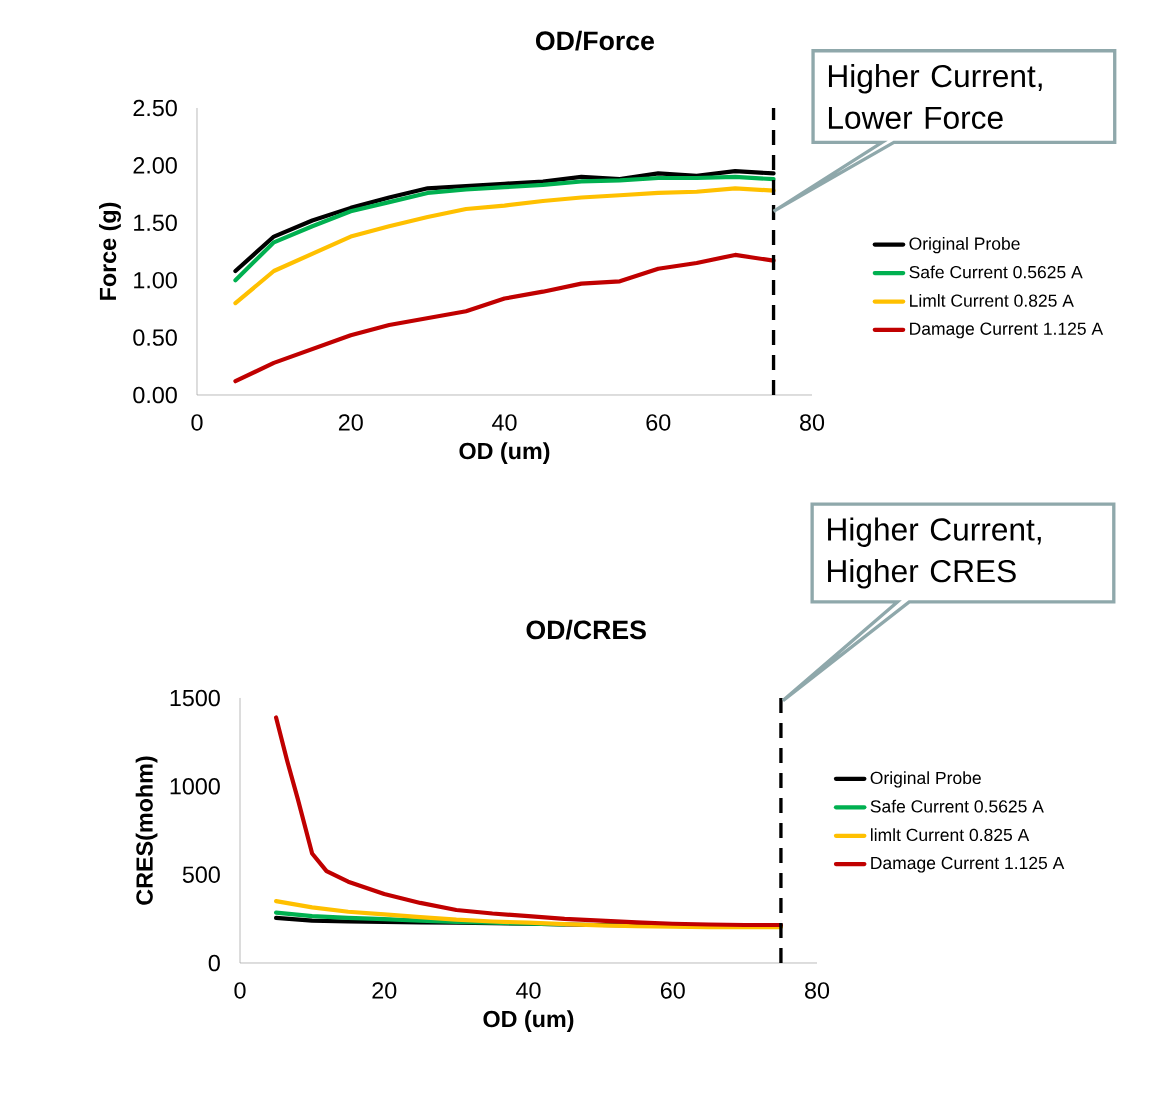 The height and width of the screenshot is (1097, 1171). What do you see at coordinates (195, 698) in the screenshot?
I see `y-tick-label: 1500` at bounding box center [195, 698].